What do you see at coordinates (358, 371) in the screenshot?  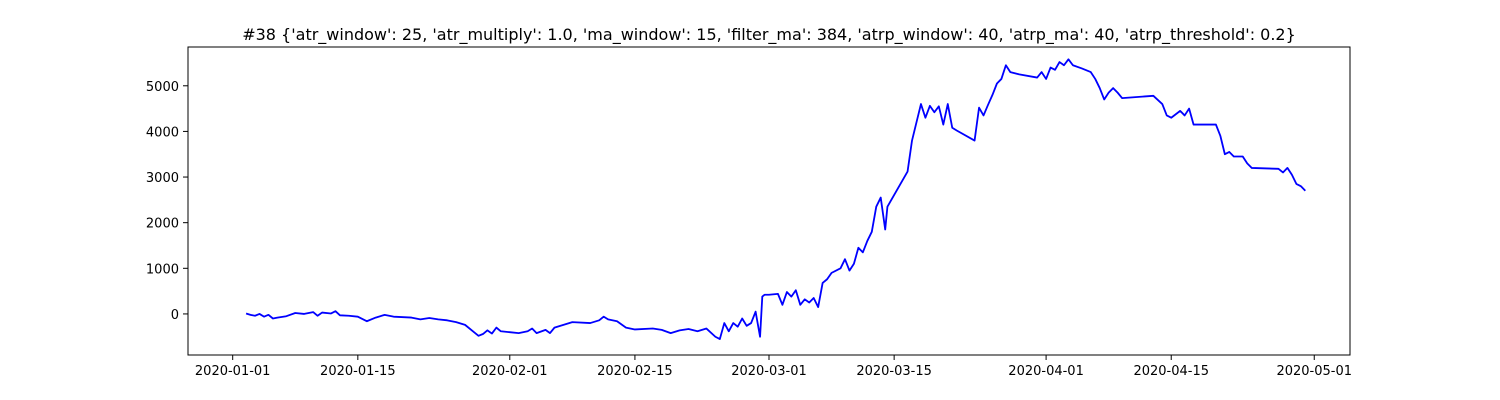 I see `x-tick-label: 2020-01-15` at bounding box center [358, 371].